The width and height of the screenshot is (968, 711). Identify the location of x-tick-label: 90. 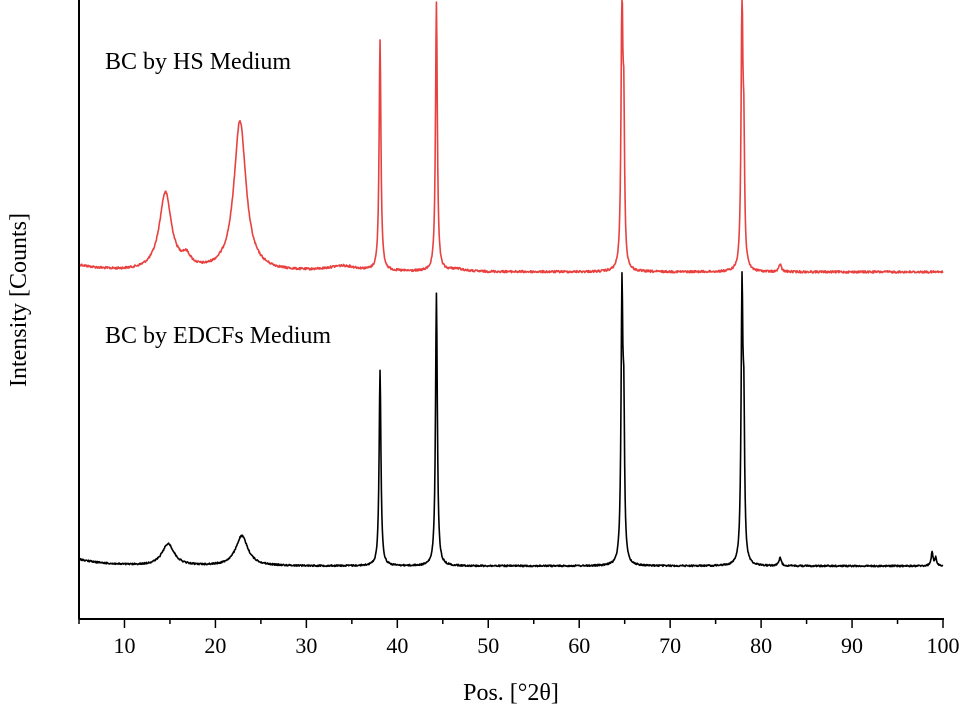
(852, 645).